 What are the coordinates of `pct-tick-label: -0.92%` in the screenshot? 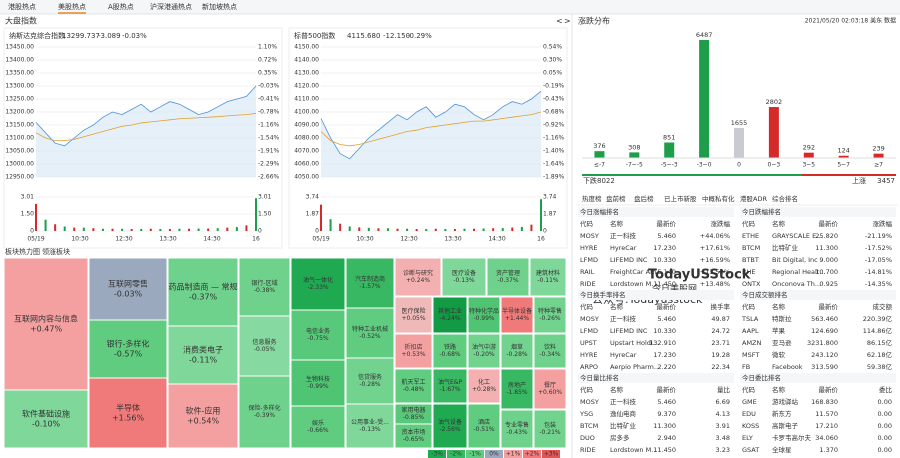 It's located at (554, 125).